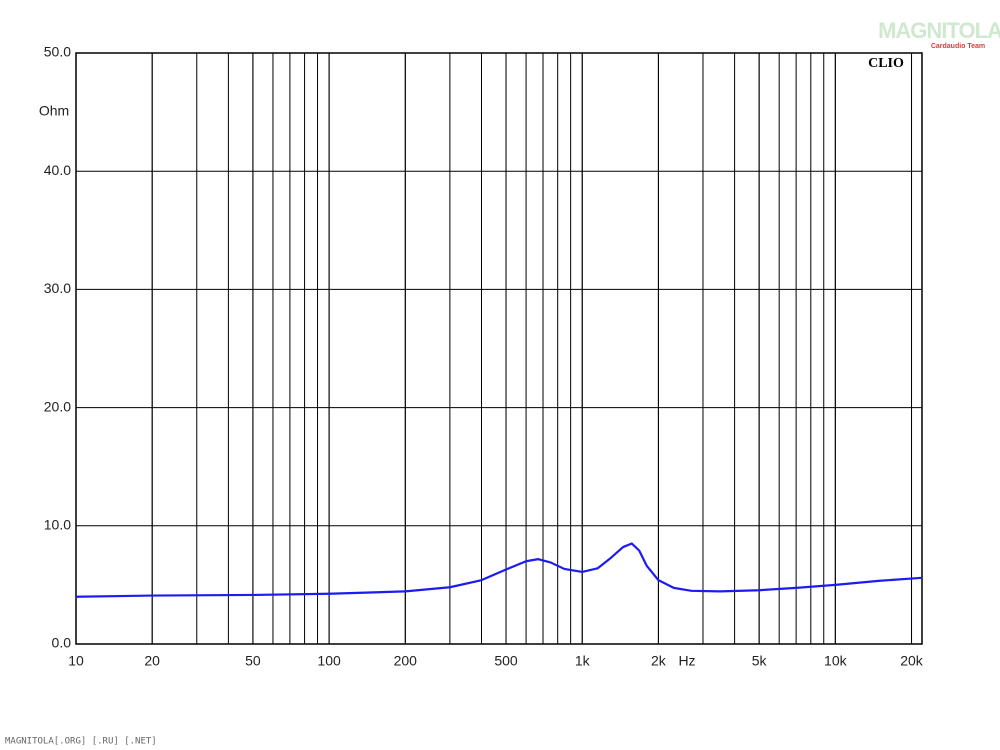 This screenshot has height=750, width=1000. Describe the element at coordinates (686, 661) in the screenshot. I see `x-axis-label: Hz` at that location.